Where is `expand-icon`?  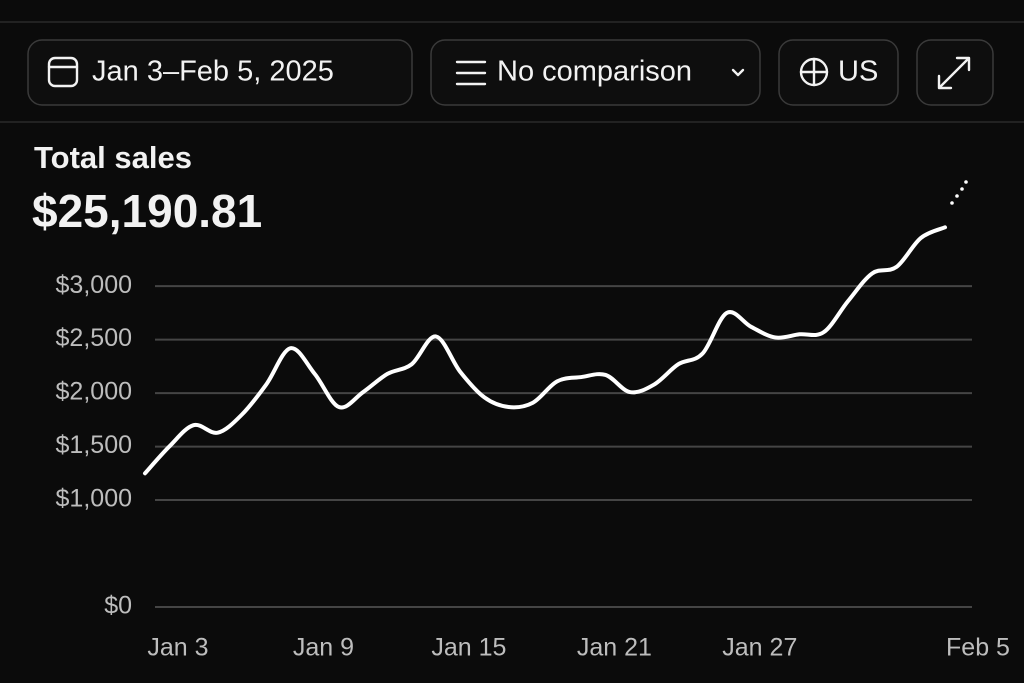
expand-icon is located at coordinates (954, 73).